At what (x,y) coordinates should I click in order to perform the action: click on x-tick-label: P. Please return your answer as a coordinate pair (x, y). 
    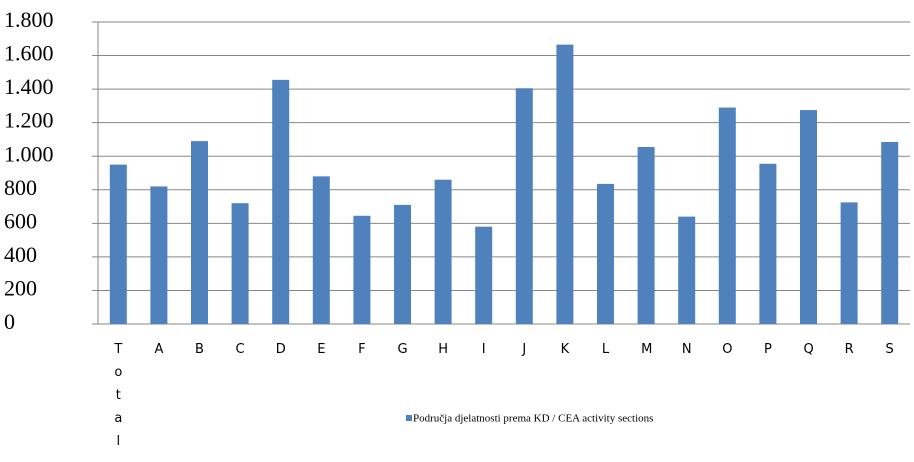
    Looking at the image, I should click on (767, 349).